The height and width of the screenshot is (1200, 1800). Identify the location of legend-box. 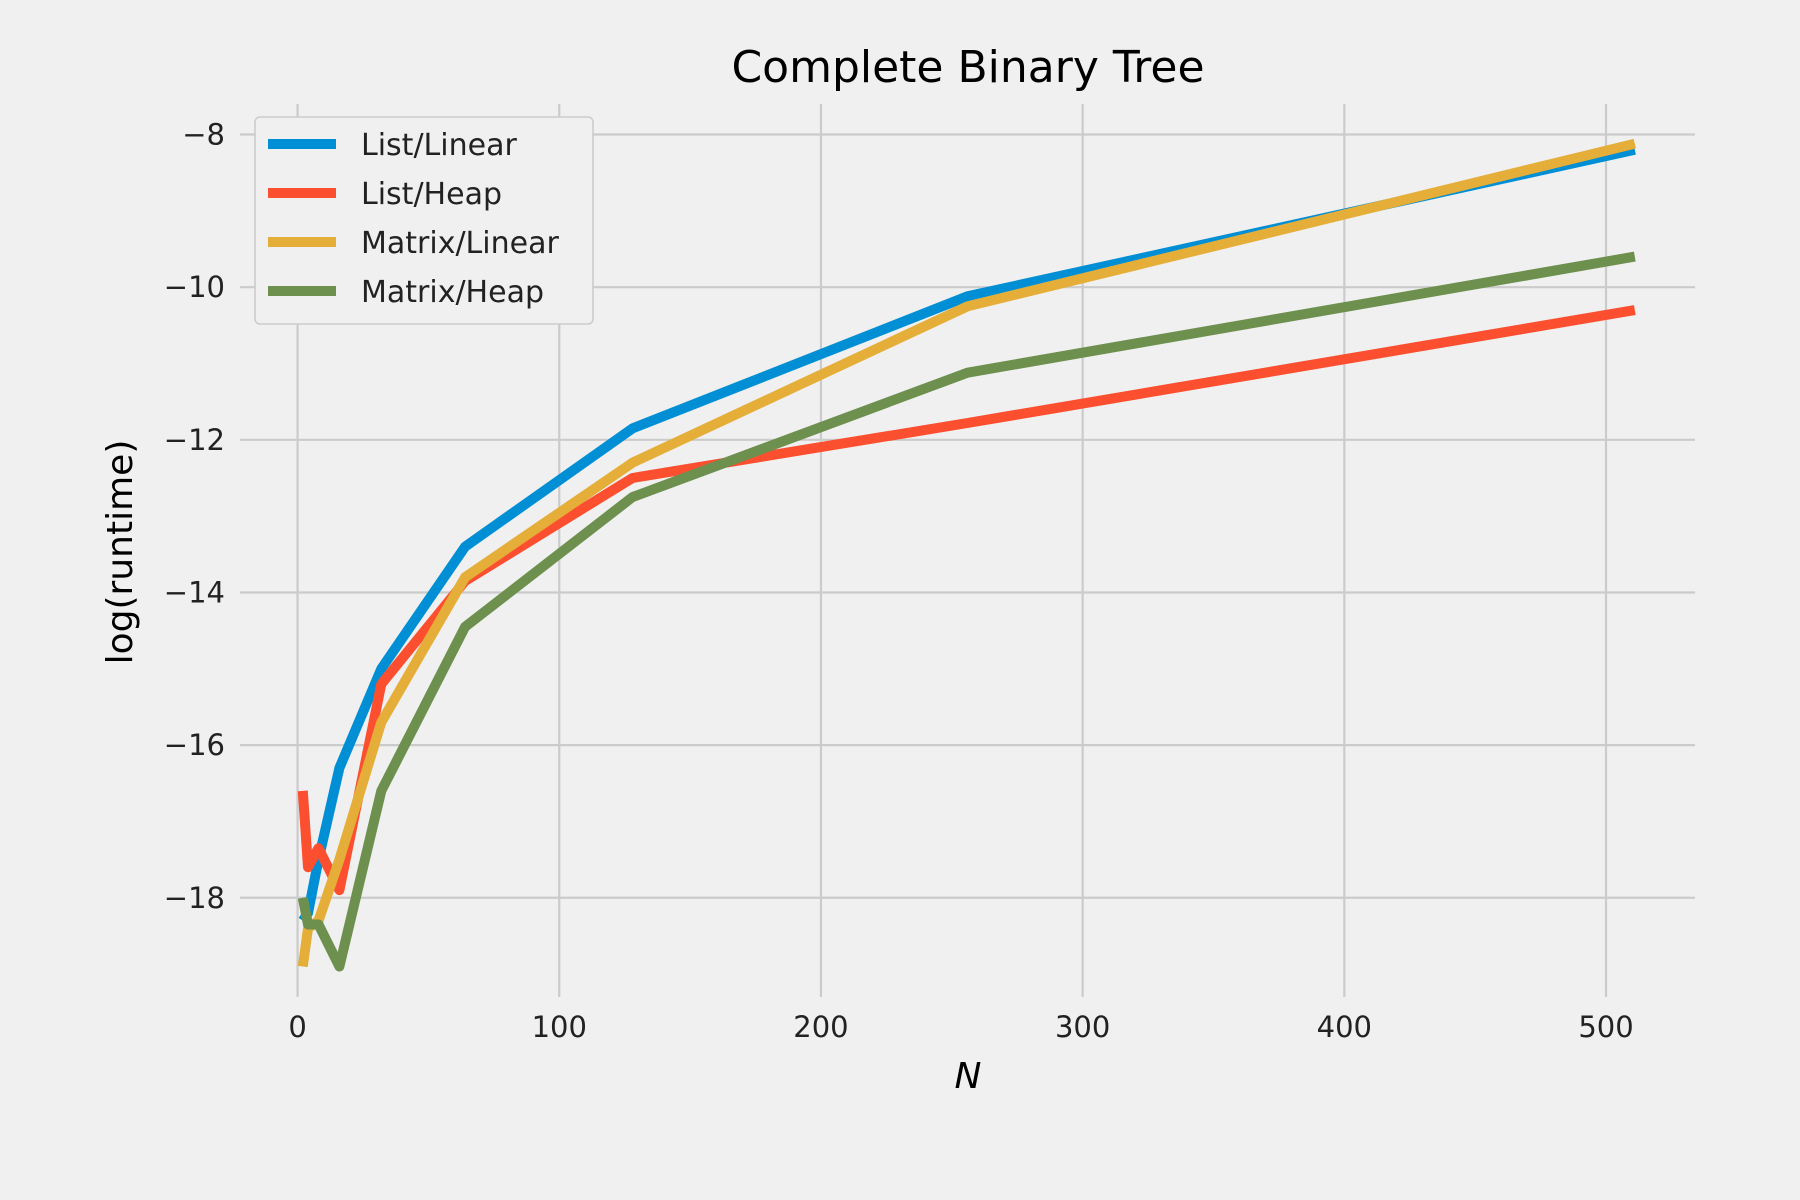
(424, 220).